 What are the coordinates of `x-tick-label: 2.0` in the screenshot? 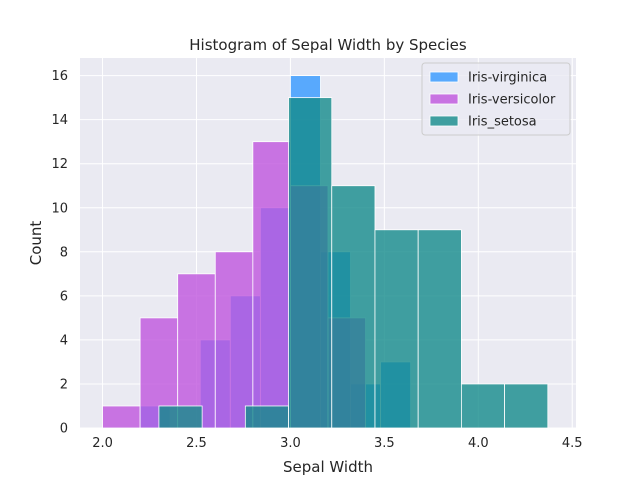 It's located at (102, 443).